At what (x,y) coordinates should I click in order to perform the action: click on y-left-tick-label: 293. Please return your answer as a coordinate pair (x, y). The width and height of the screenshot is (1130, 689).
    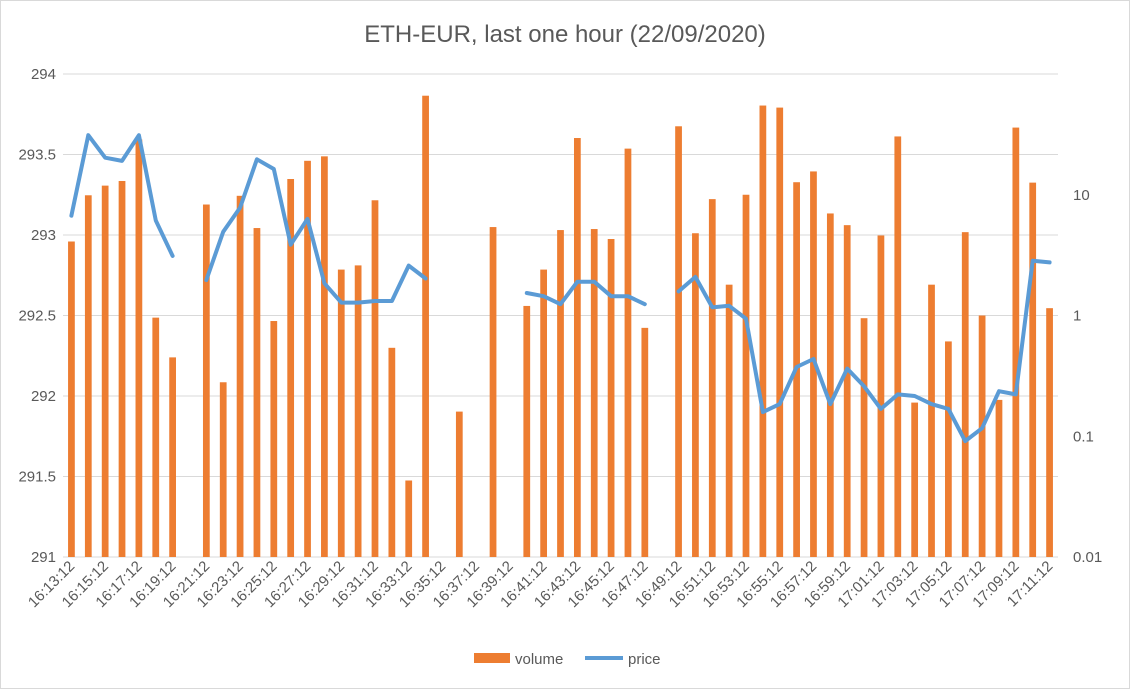
    Looking at the image, I should click on (43, 235).